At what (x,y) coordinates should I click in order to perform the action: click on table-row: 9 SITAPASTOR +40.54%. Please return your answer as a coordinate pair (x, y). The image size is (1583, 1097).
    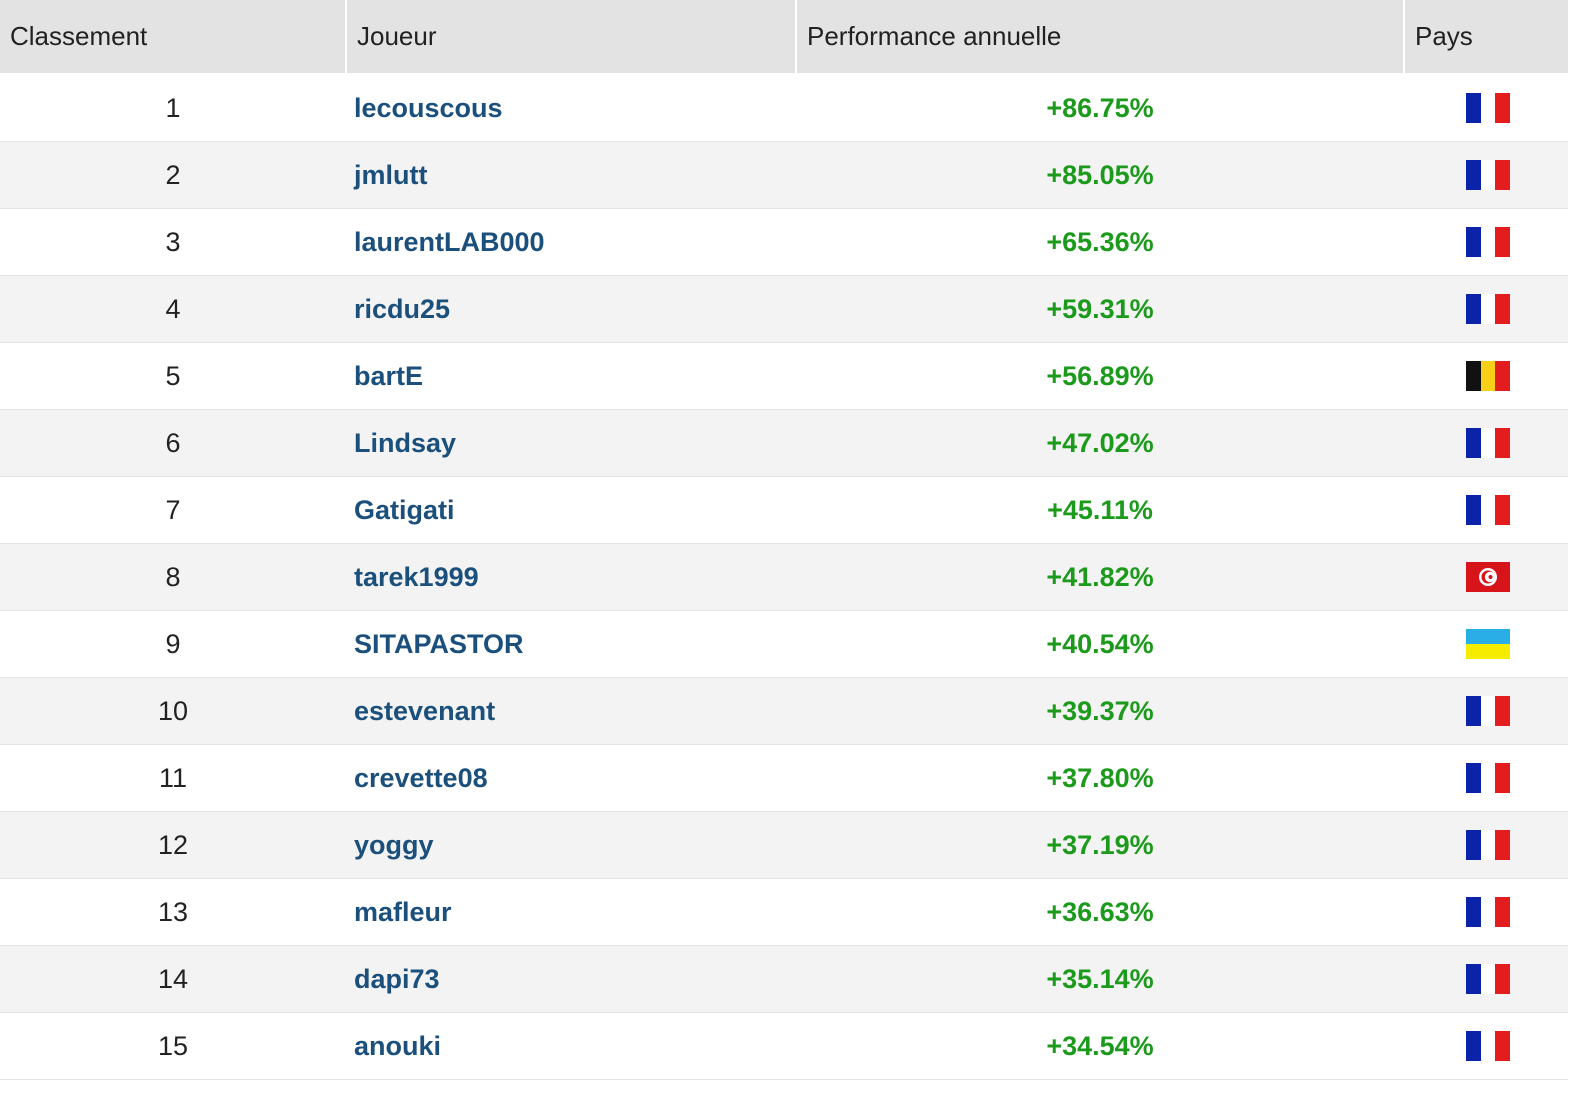
    Looking at the image, I should click on (784, 644).